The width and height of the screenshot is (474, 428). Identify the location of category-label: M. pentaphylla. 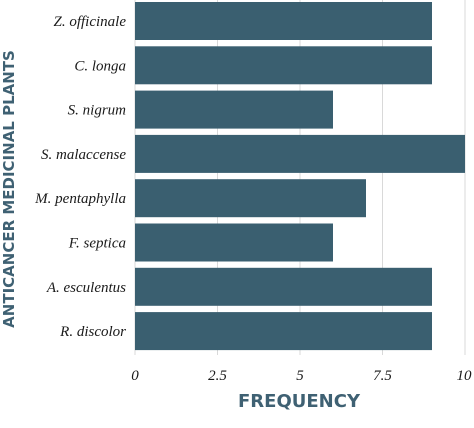
(80, 199).